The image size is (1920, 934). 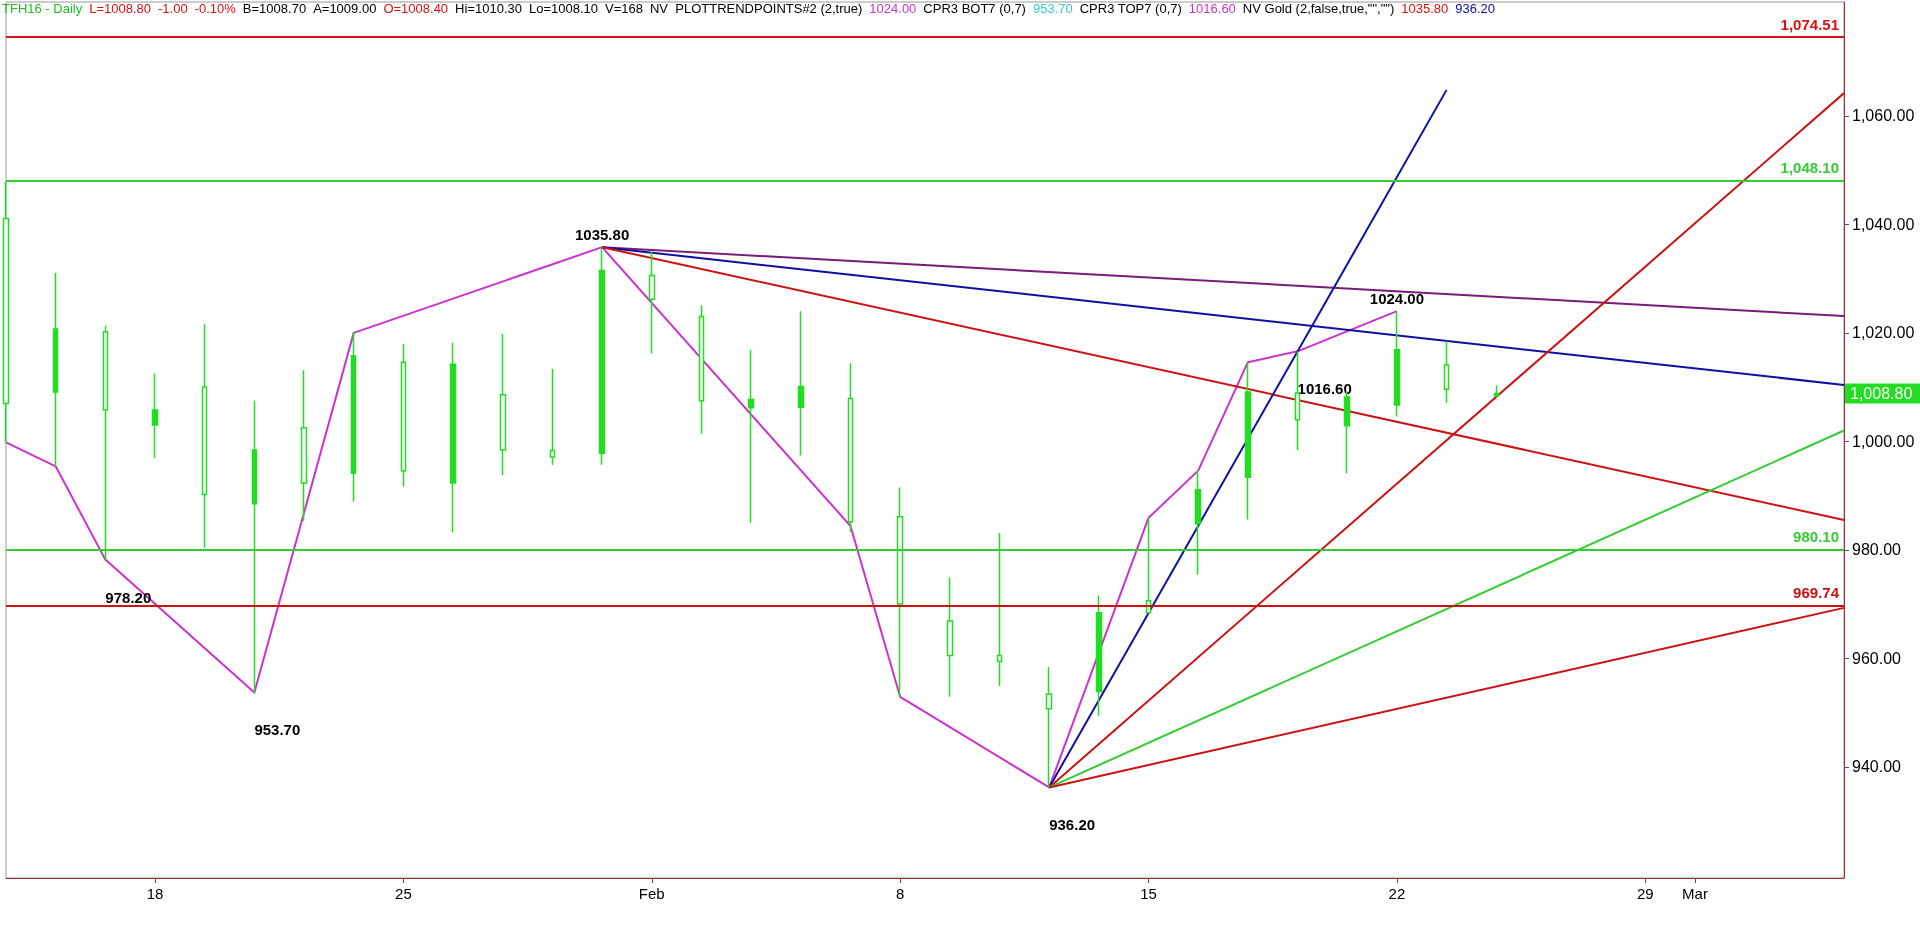 I want to click on annotation: NV PLOTTRENDPOINTS#2 (2,true), so click(x=756, y=8).